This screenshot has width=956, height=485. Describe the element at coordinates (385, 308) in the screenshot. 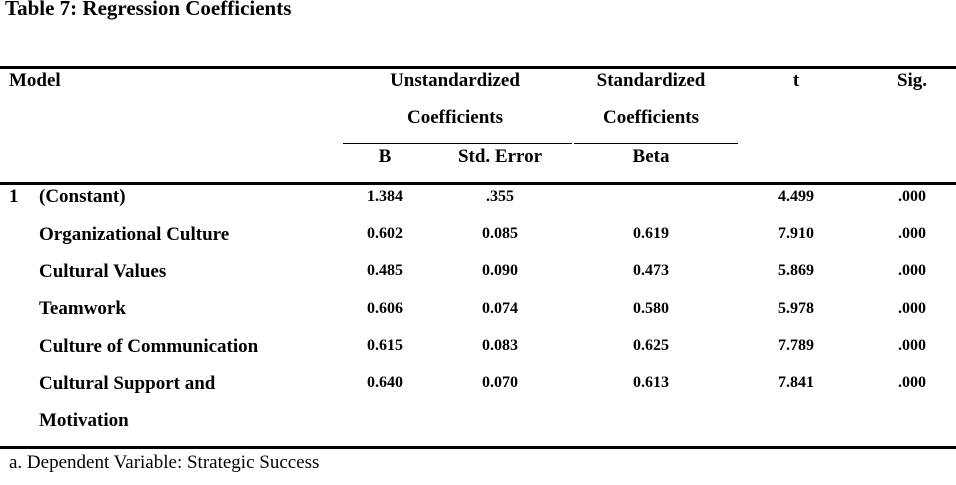

I see `cell-b: 0.606` at that location.